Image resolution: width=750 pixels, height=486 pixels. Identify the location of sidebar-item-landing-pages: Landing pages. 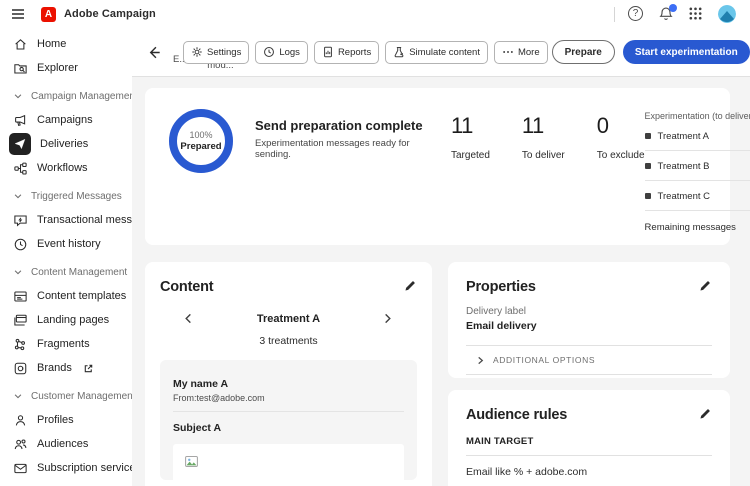
(66, 320).